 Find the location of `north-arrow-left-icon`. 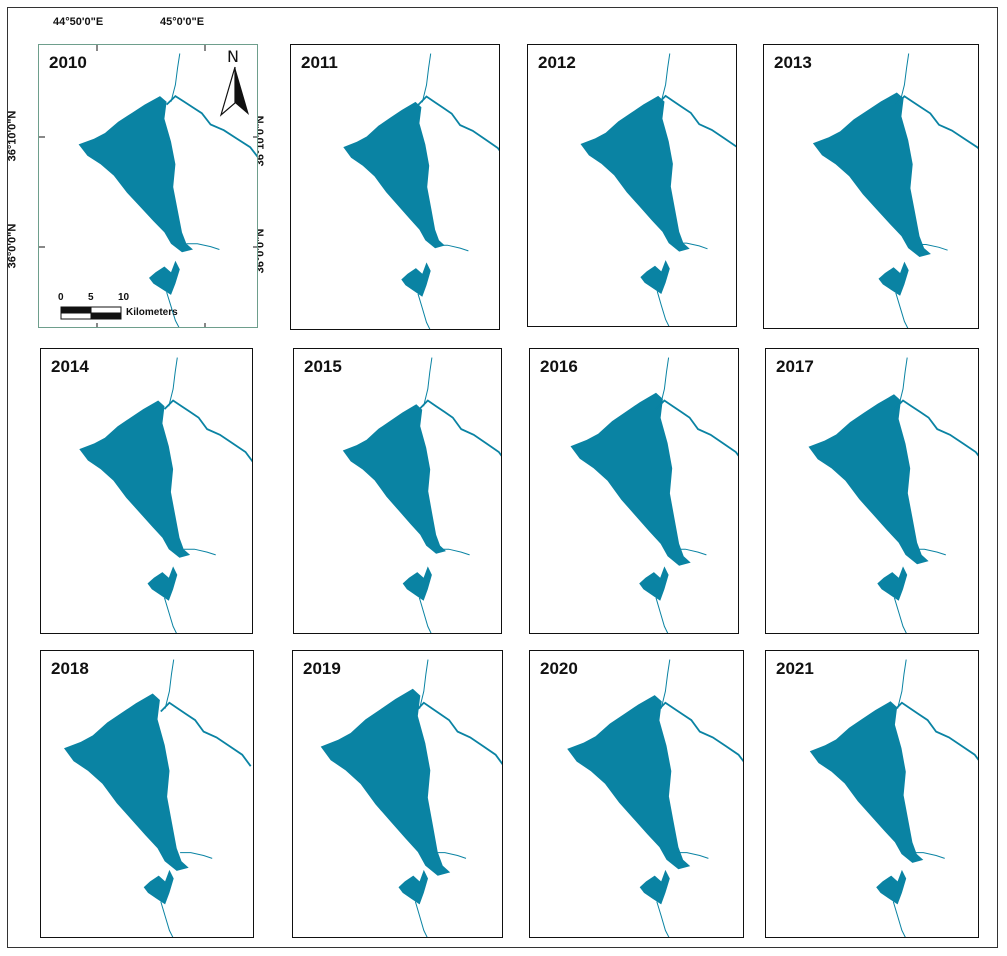

north-arrow-left-icon is located at coordinates (227, 91).